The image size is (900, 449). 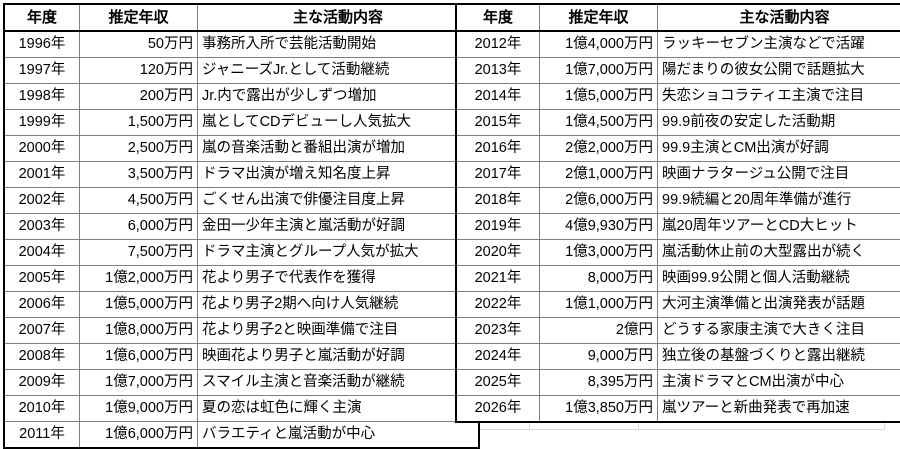 I want to click on cell-year: 2021年, so click(x=498, y=279).